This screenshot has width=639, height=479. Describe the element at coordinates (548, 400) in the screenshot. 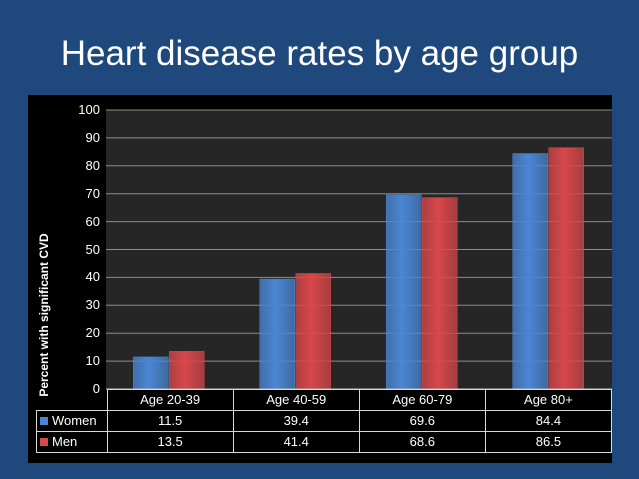

I see `category-label: Age 80+` at that location.